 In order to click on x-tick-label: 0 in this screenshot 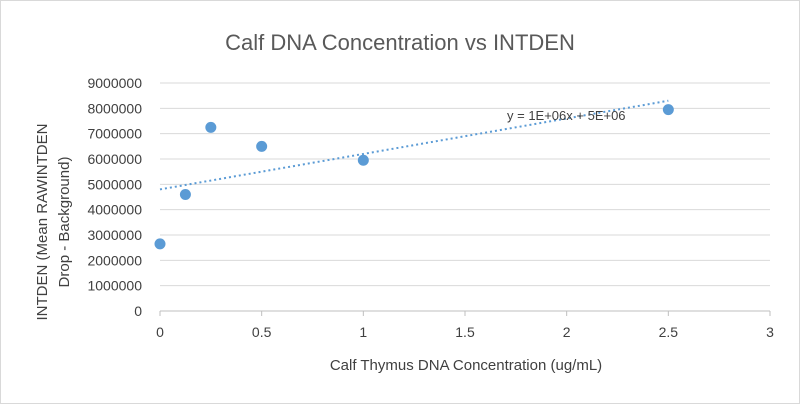, I will do `click(160, 332)`.